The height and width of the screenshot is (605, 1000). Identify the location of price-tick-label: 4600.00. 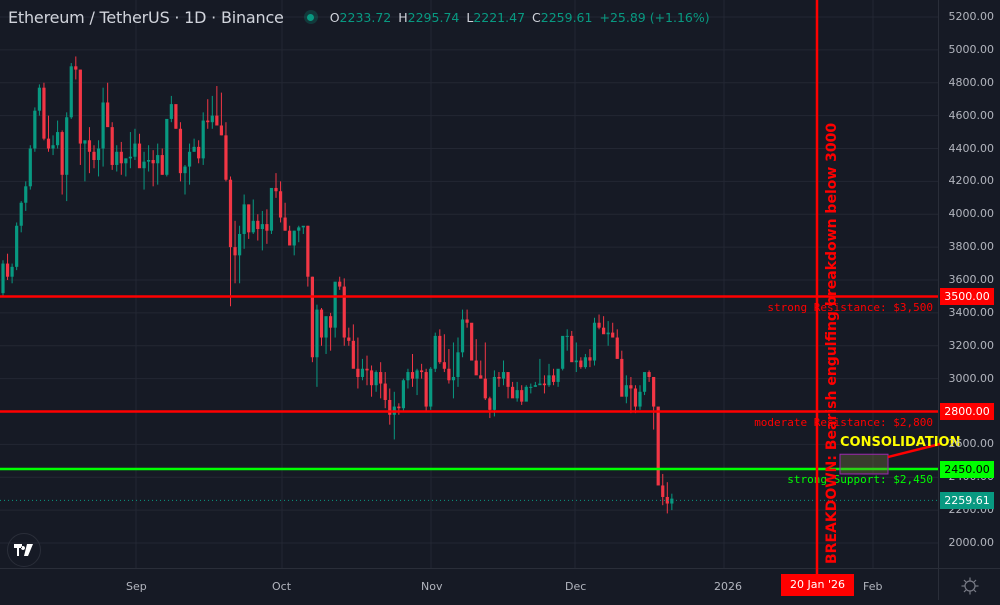
(971, 115).